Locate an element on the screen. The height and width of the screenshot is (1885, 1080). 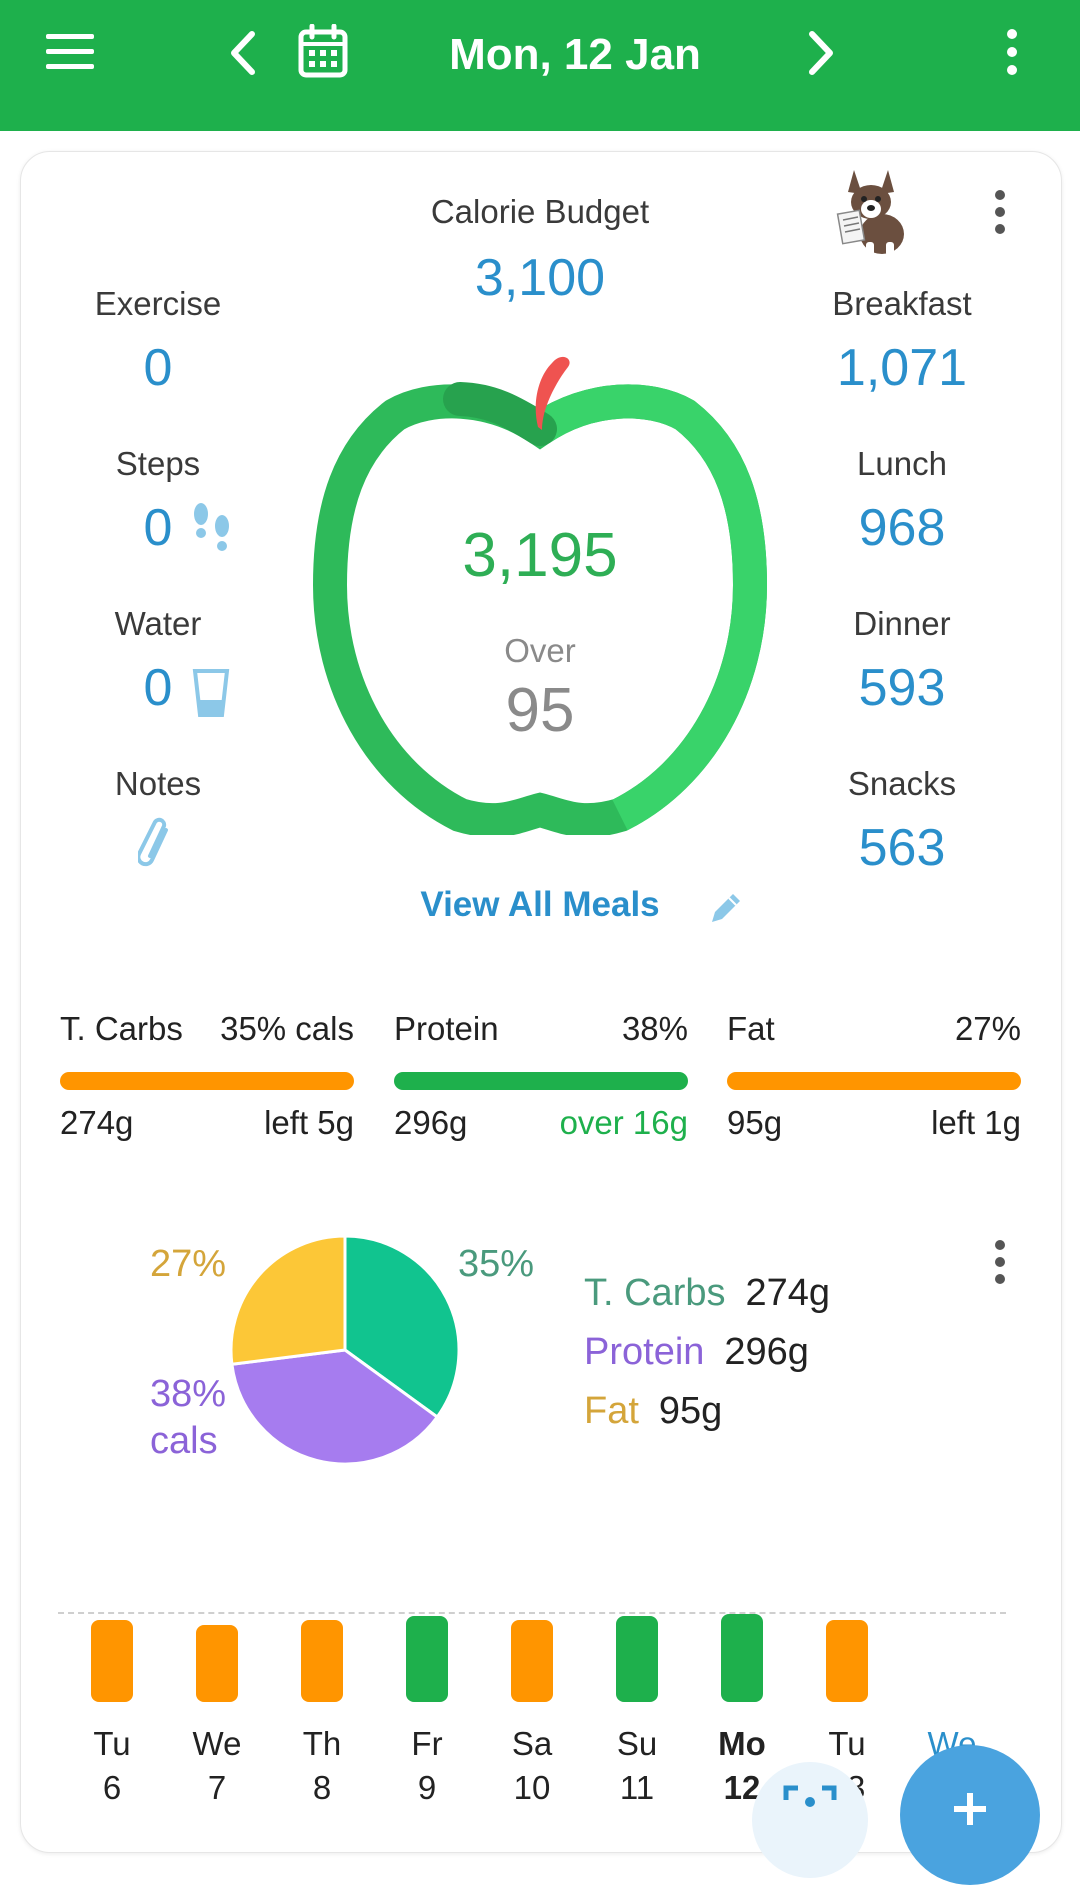
card-more-icon is located at coordinates (1000, 212).